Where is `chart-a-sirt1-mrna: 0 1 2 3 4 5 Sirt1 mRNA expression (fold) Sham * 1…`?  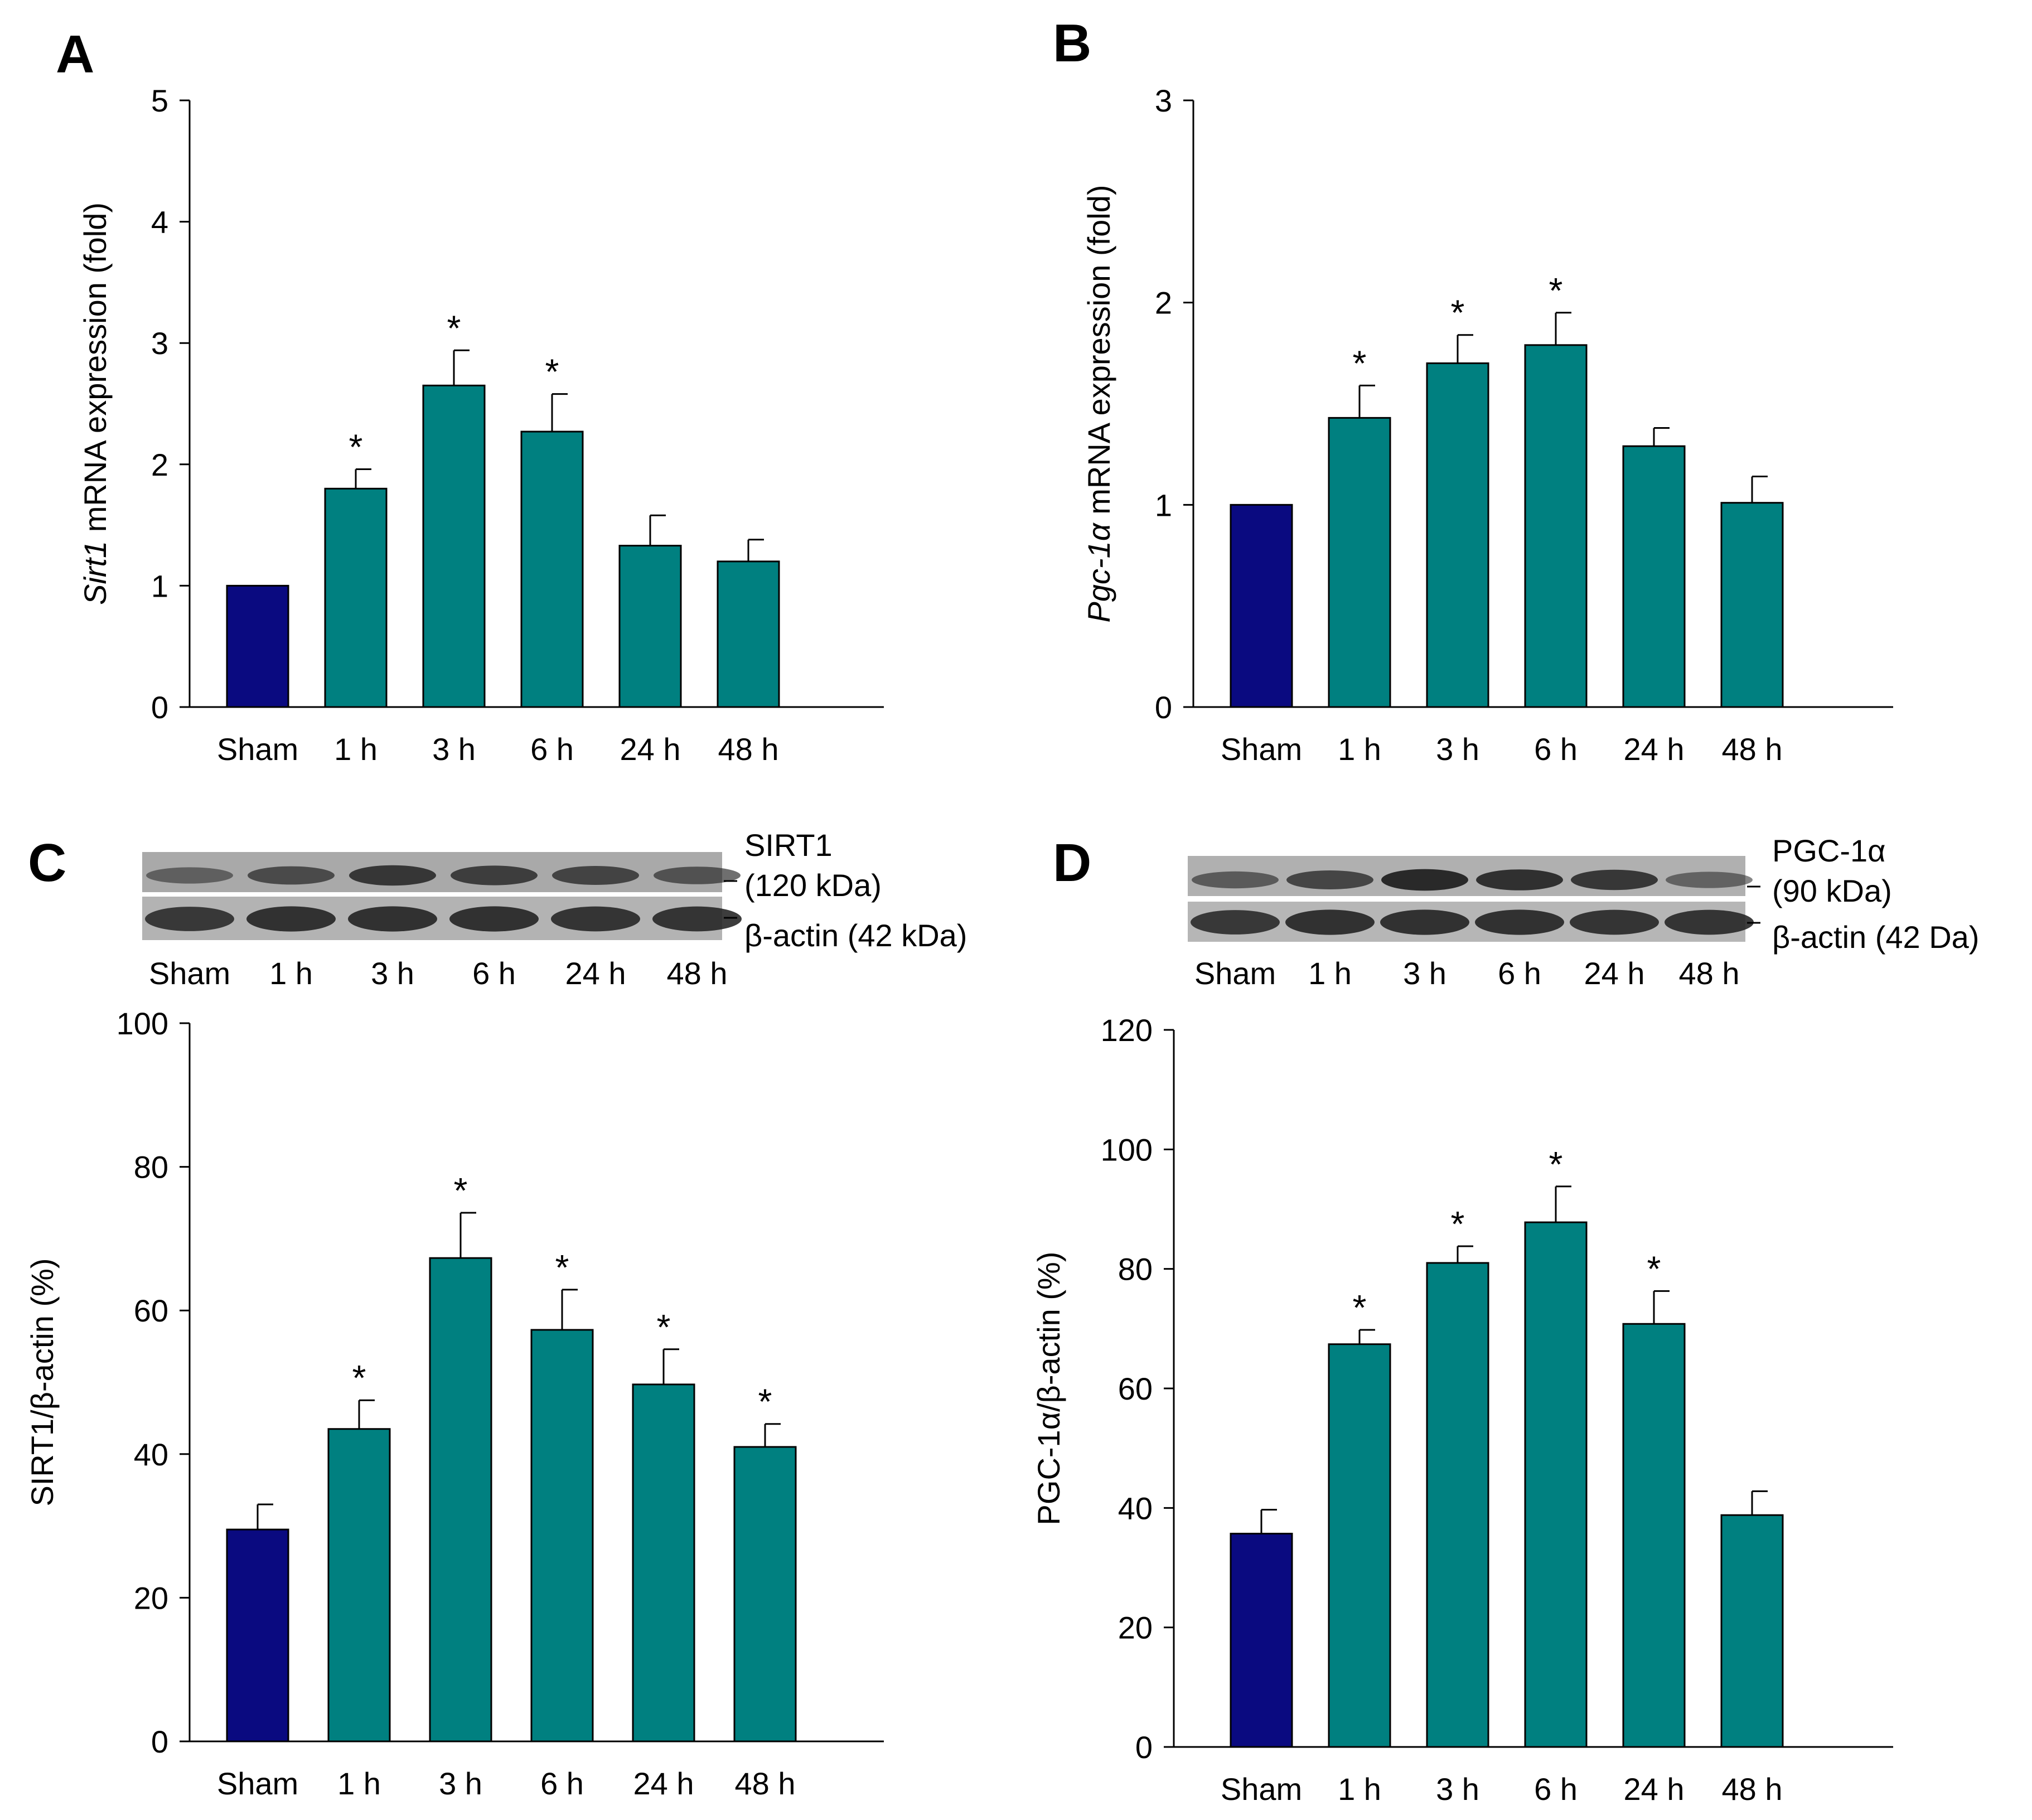
chart-a-sirt1-mrna: 0 1 2 3 4 5 Sirt1 mRNA expression (fold) Sham * 1… is located at coordinates (481, 425).